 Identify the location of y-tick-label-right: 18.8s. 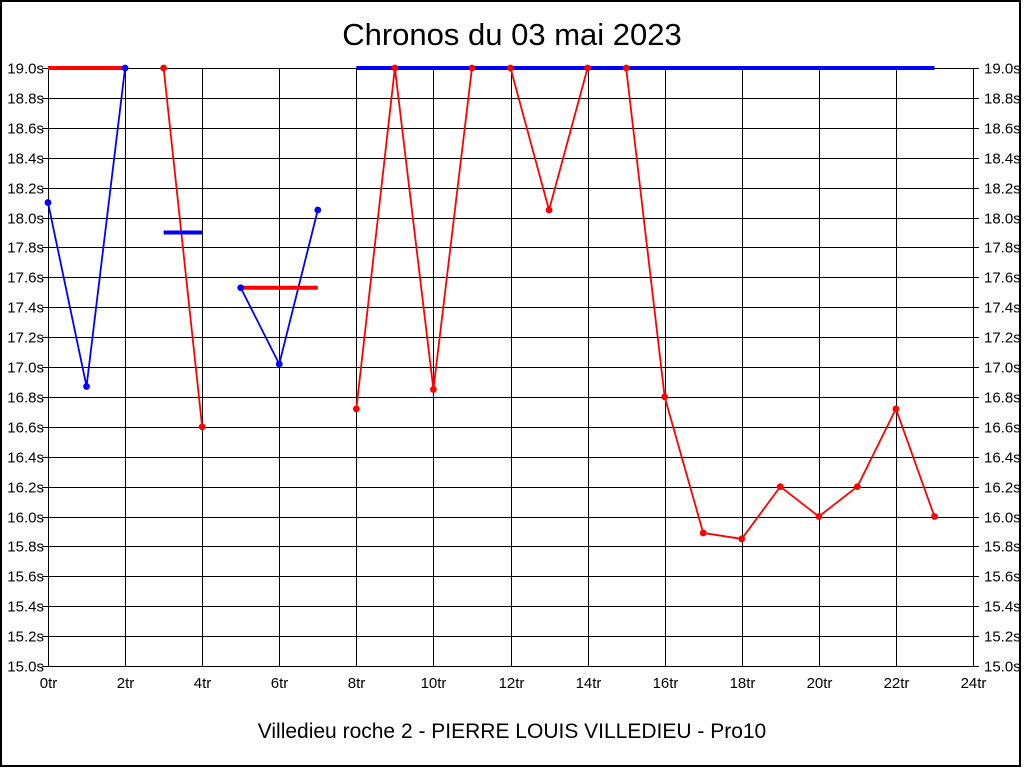
(1002, 99).